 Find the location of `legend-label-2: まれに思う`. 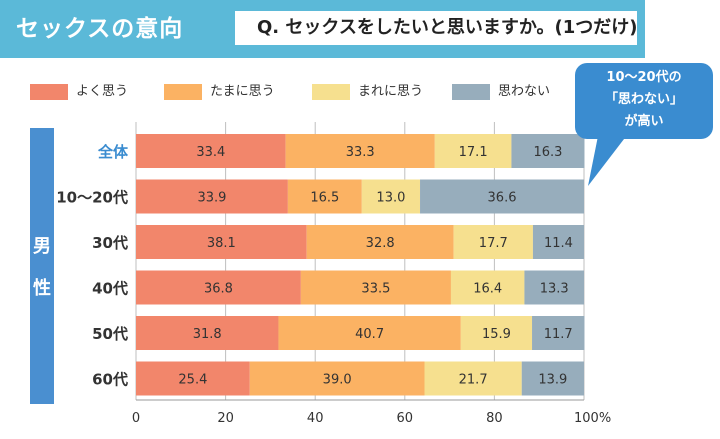

legend-label-2: まれに思う is located at coordinates (391, 91).